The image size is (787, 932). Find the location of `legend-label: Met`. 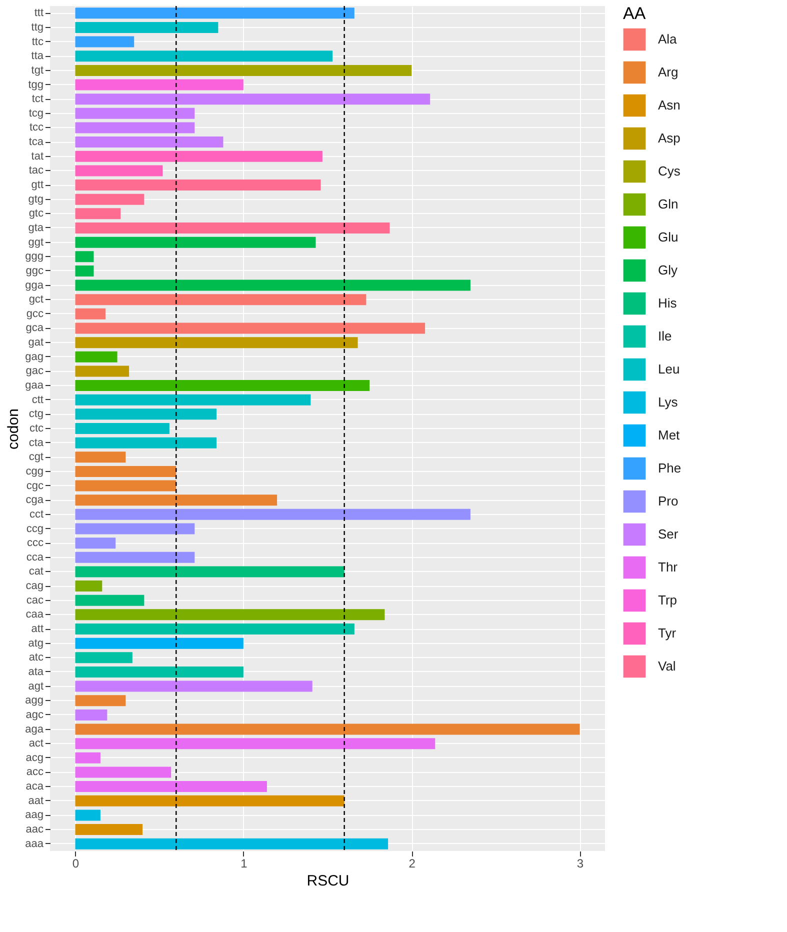

legend-label: Met is located at coordinates (669, 435).